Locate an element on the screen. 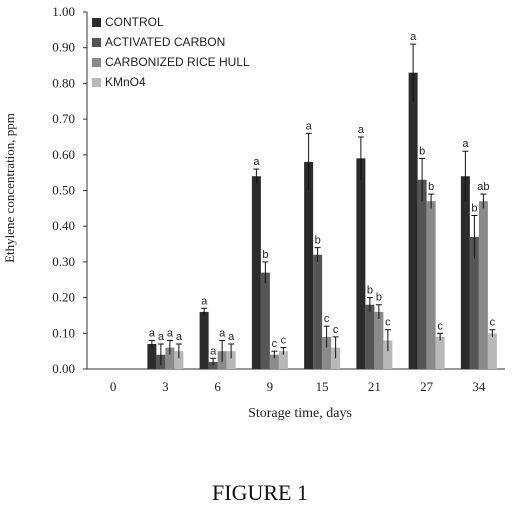  x-axis-title: Storage time, days is located at coordinates (300, 413).